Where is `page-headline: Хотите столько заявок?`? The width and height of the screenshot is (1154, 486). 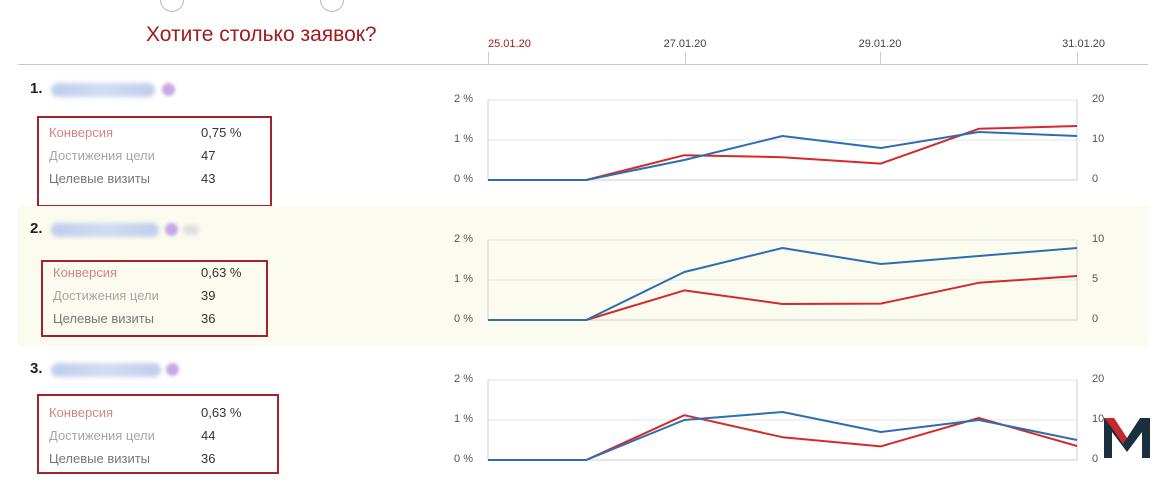 page-headline: Хотите столько заявок? is located at coordinates (261, 34).